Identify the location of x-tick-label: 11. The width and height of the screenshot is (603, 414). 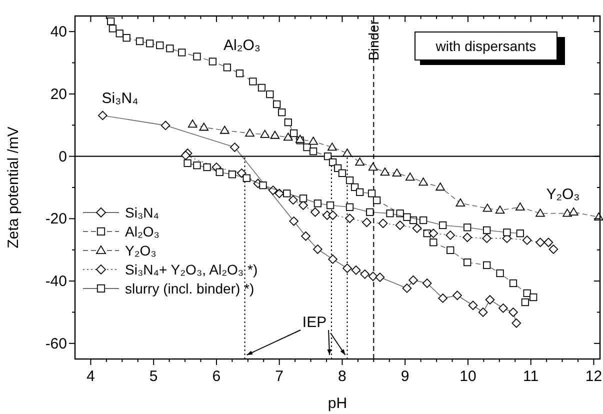
(531, 376).